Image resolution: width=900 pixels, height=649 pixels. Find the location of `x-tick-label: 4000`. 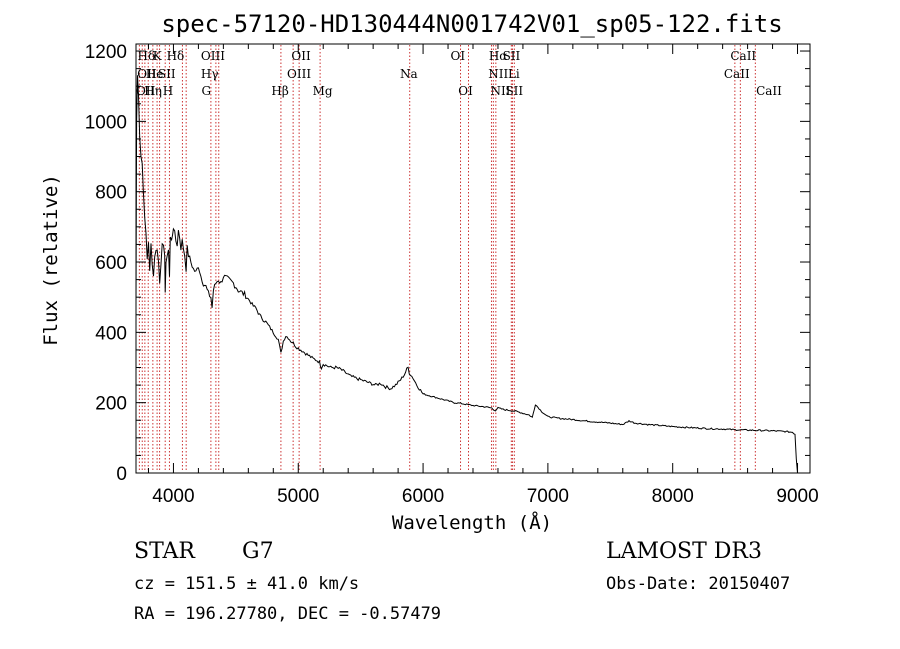

x-tick-label: 4000 is located at coordinates (173, 496).